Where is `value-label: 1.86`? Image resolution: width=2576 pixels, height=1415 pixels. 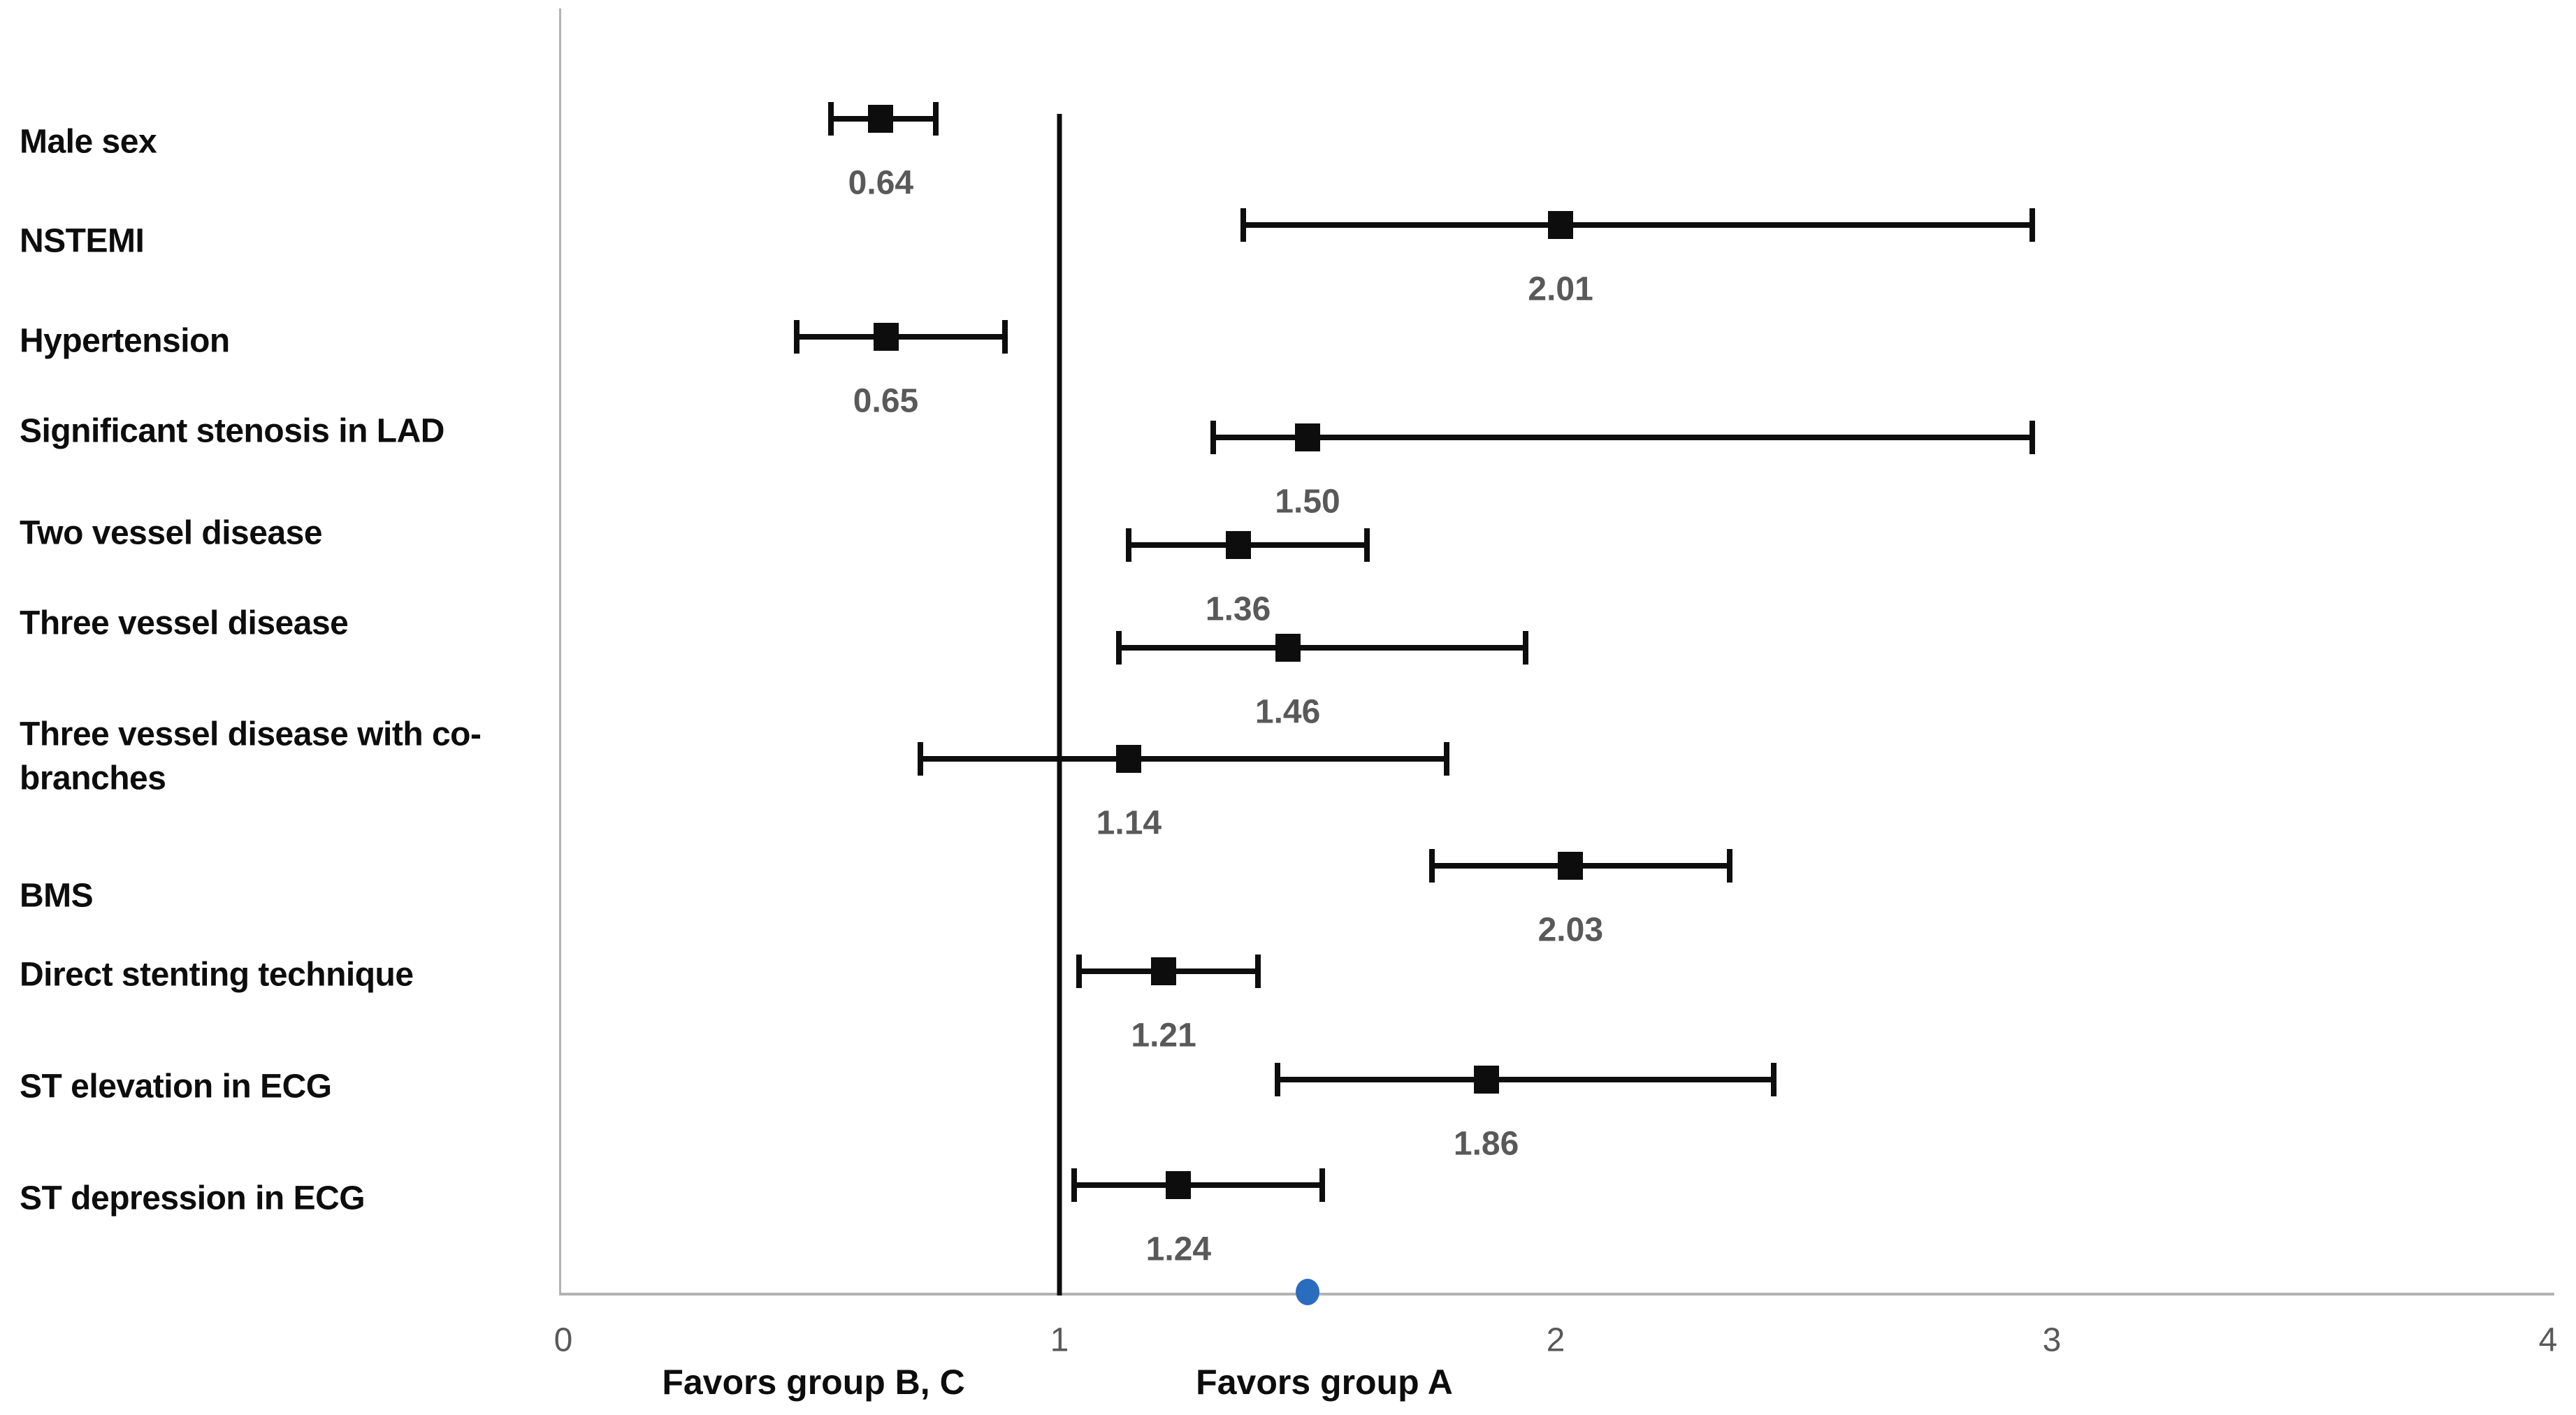
value-label: 1.86 is located at coordinates (1486, 1144).